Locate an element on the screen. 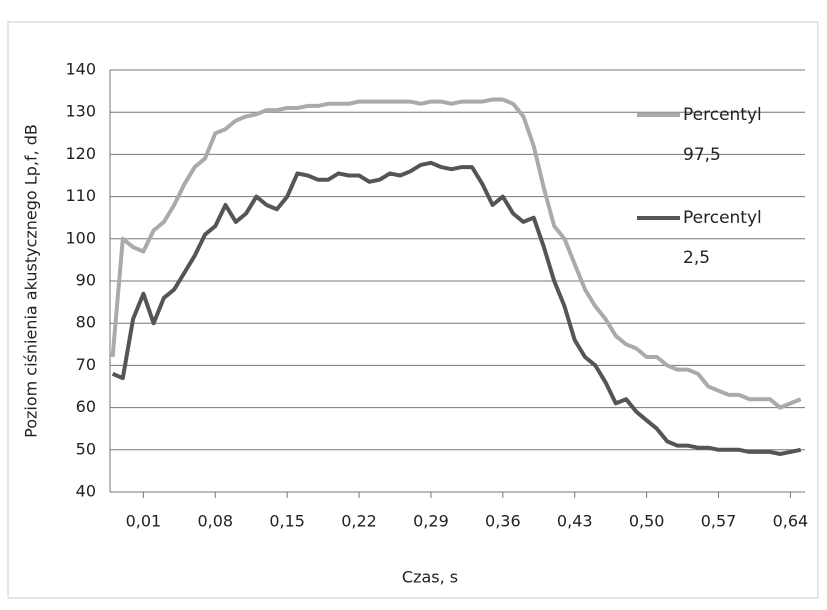  x-tick-label: 0,15 is located at coordinates (287, 521).